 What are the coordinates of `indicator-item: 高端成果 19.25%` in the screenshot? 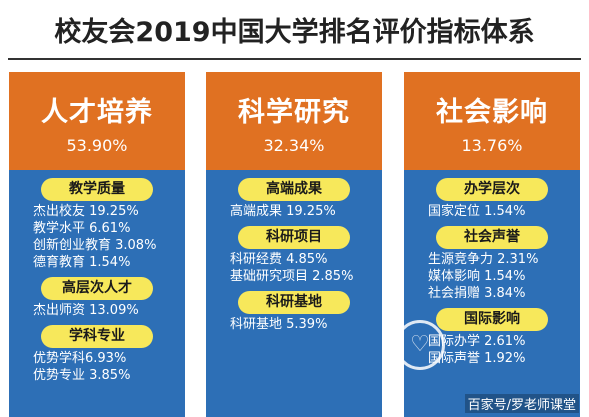 It's located at (283, 211).